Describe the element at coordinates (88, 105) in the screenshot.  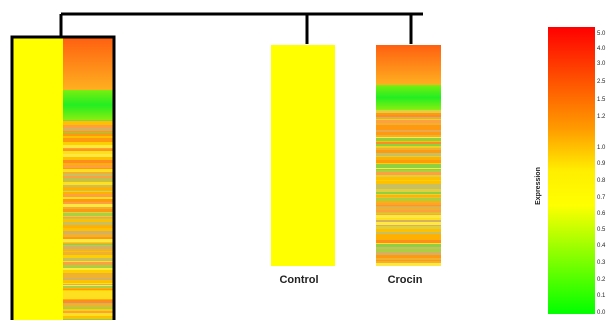
I see `left-crocin-green-block` at that location.